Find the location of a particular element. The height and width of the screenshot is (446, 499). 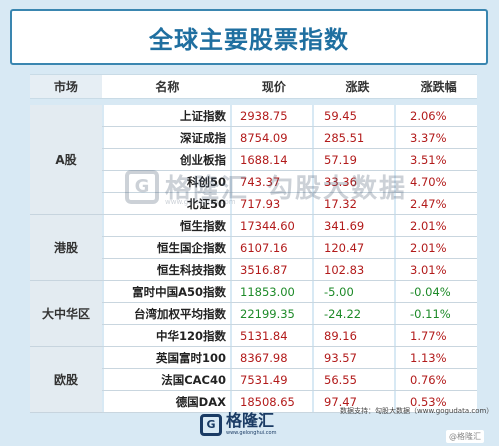

header-price: 现价 is located at coordinates (274, 86).